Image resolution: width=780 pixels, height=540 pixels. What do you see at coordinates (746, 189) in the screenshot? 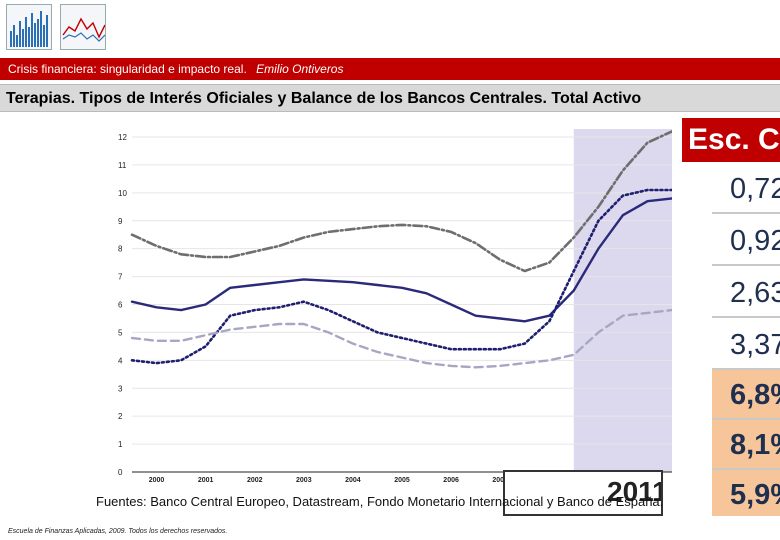
I see `scenario-value: 0,72%` at bounding box center [746, 189].